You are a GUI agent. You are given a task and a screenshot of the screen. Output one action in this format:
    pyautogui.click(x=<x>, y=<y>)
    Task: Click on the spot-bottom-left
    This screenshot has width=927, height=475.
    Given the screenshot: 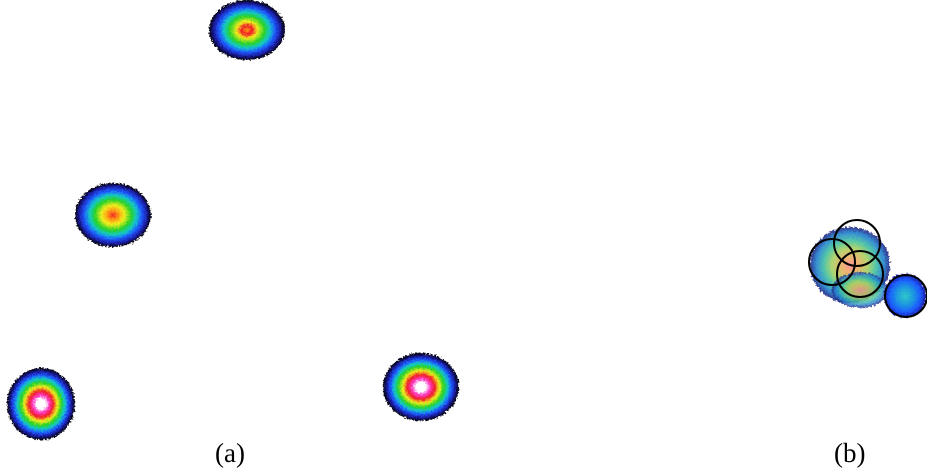 What is the action you would take?
    pyautogui.click(x=41, y=404)
    